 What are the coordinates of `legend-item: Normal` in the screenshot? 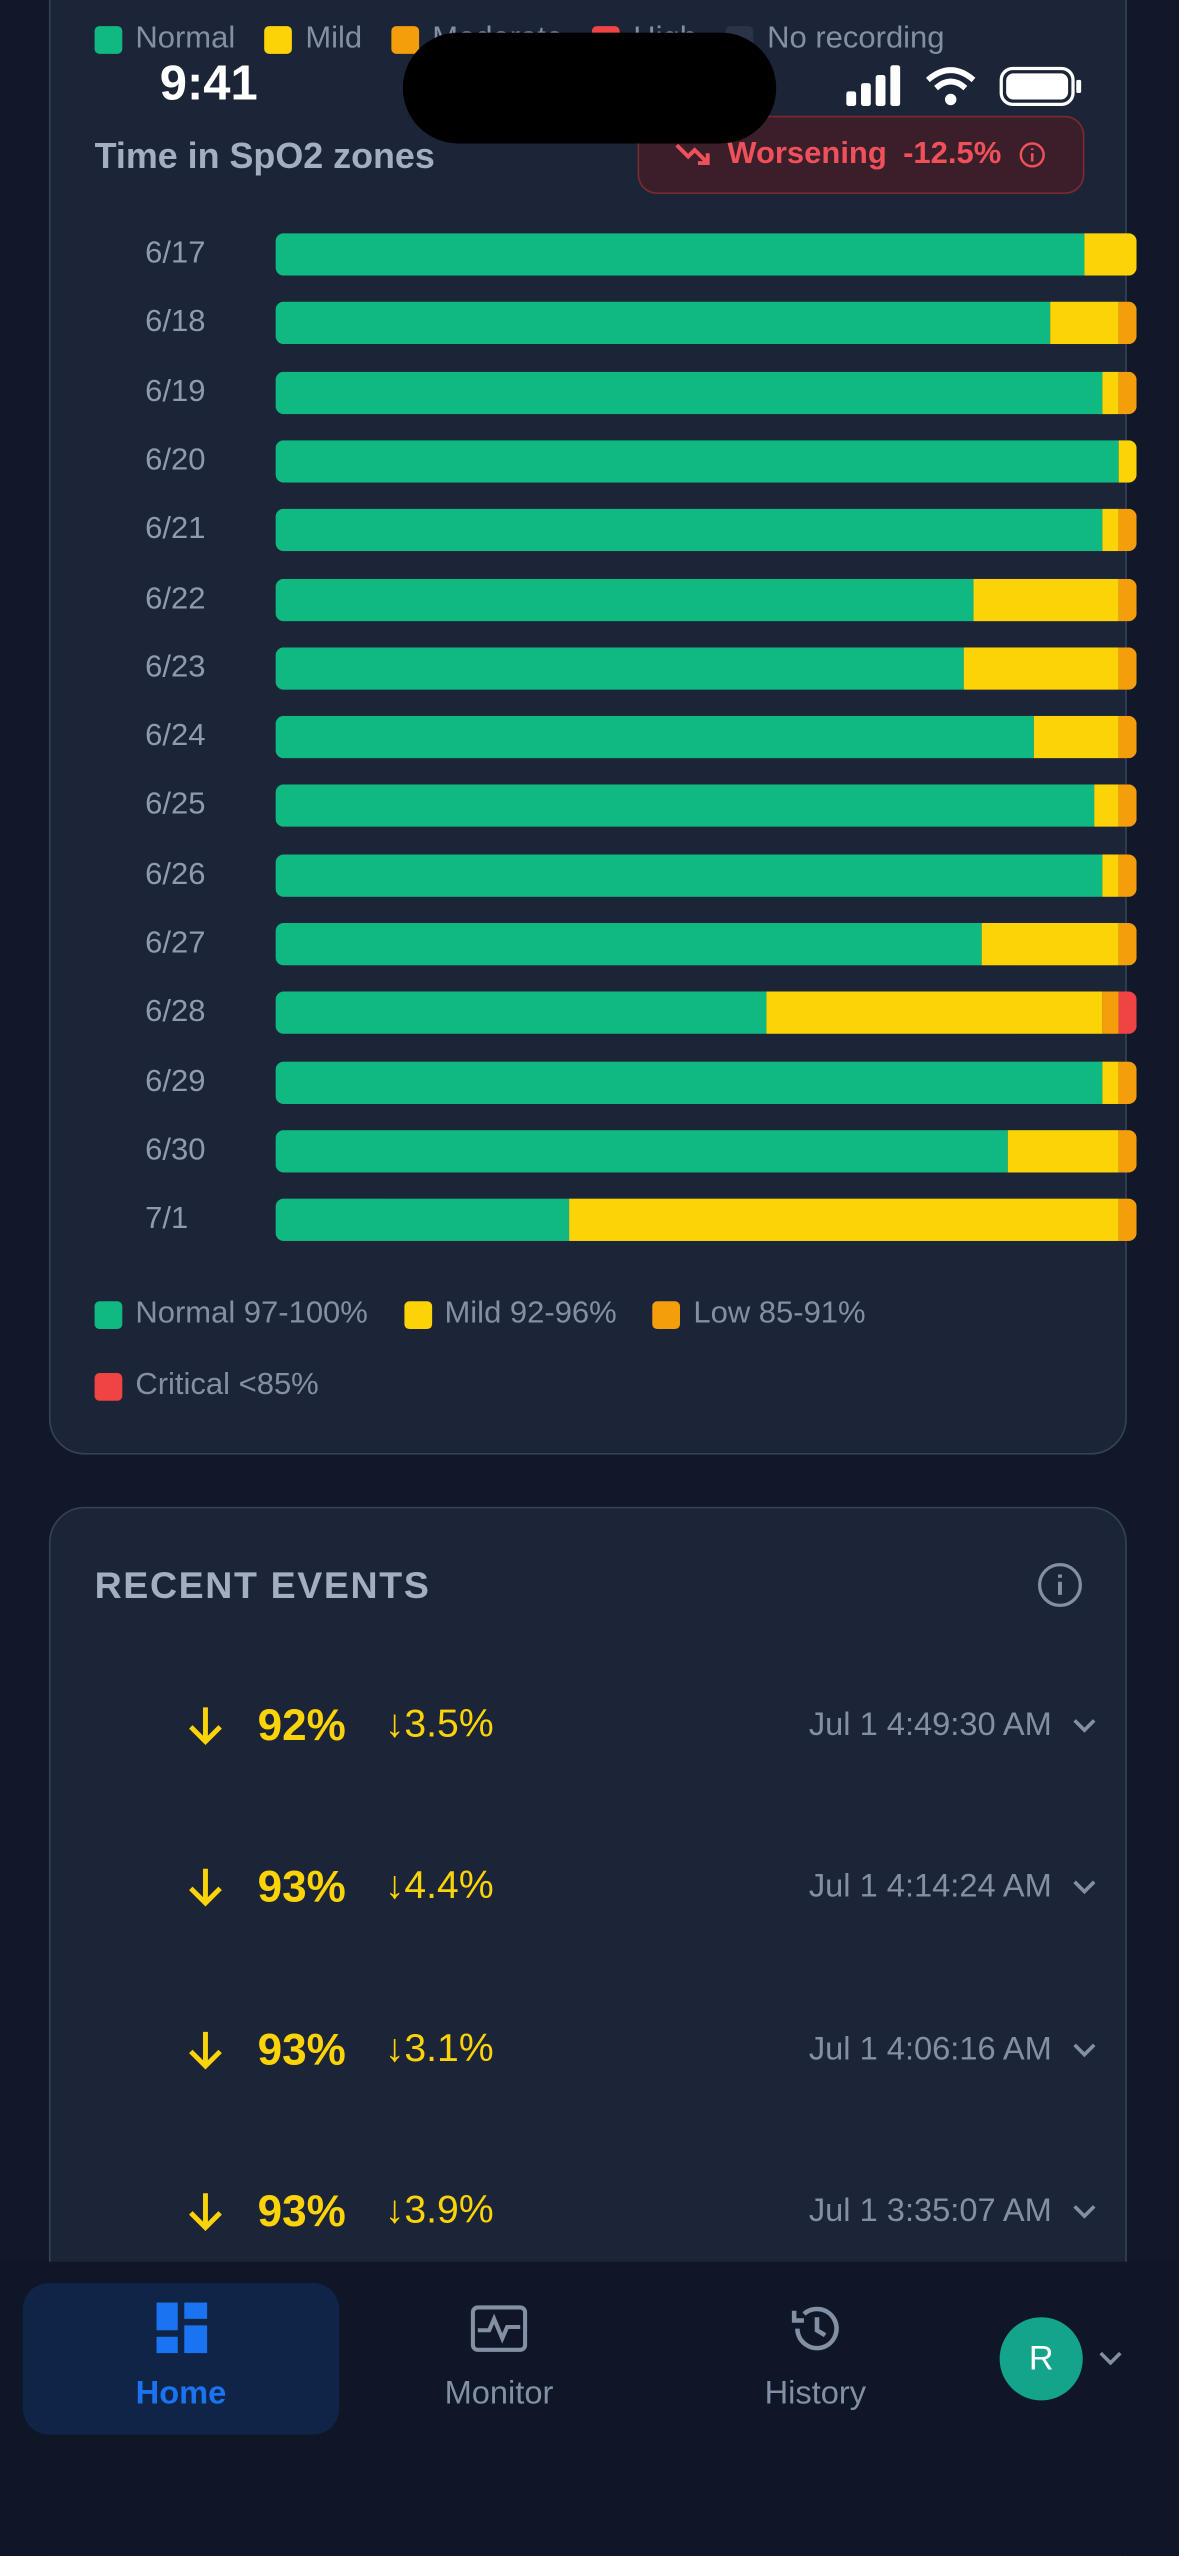 It's located at (165, 39).